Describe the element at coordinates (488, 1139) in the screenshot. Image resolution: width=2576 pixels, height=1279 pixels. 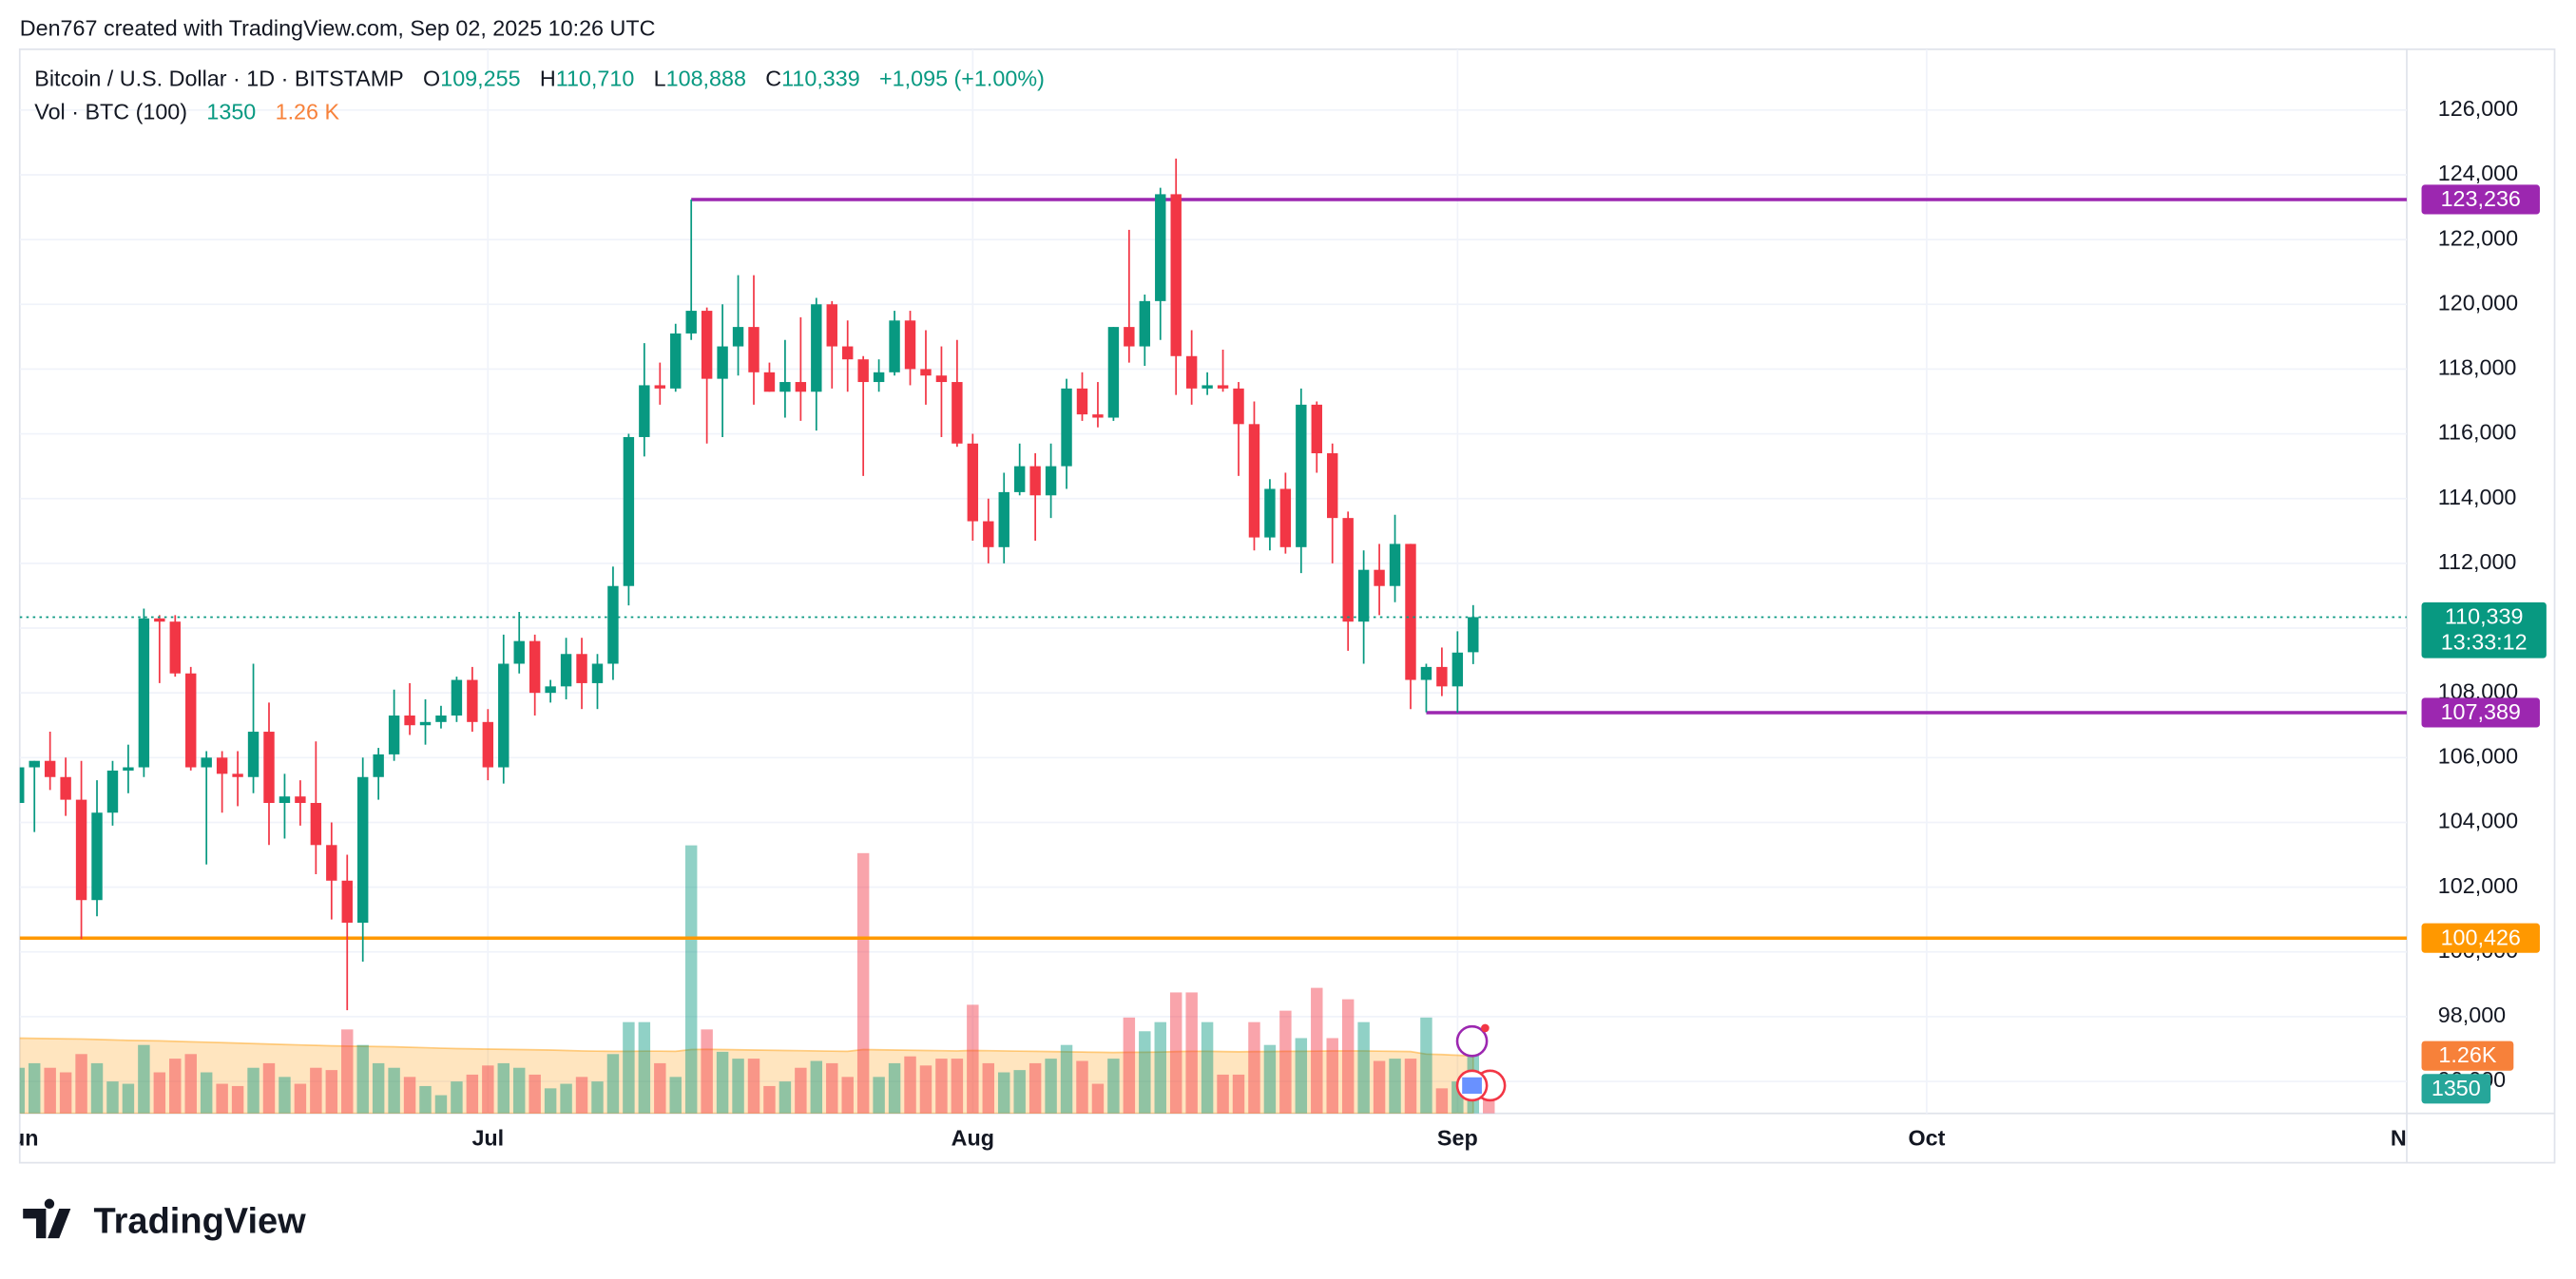
I see `x-tick-label: Jul` at that location.